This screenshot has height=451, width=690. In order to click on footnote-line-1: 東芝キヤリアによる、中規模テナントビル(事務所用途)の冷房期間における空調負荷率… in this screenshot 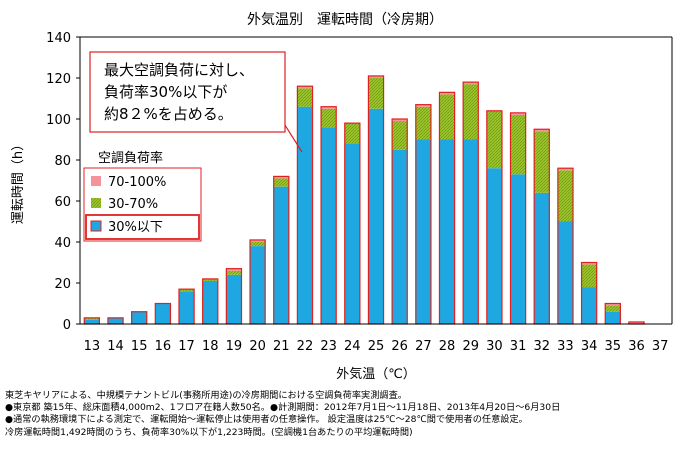, I will do `click(206, 395)`.